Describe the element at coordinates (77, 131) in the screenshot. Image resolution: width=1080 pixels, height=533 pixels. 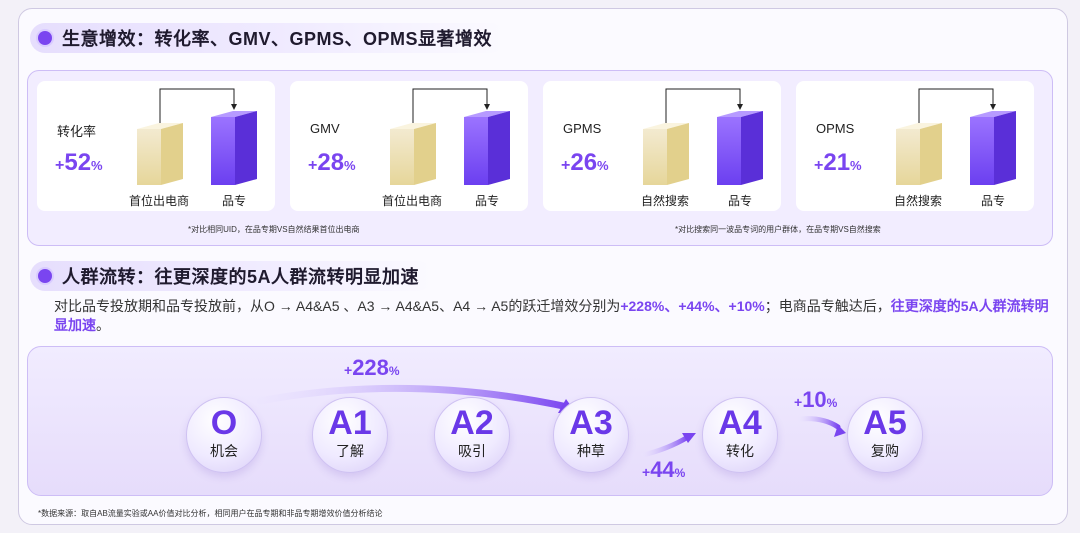
I see `metric-name: 转化率` at that location.